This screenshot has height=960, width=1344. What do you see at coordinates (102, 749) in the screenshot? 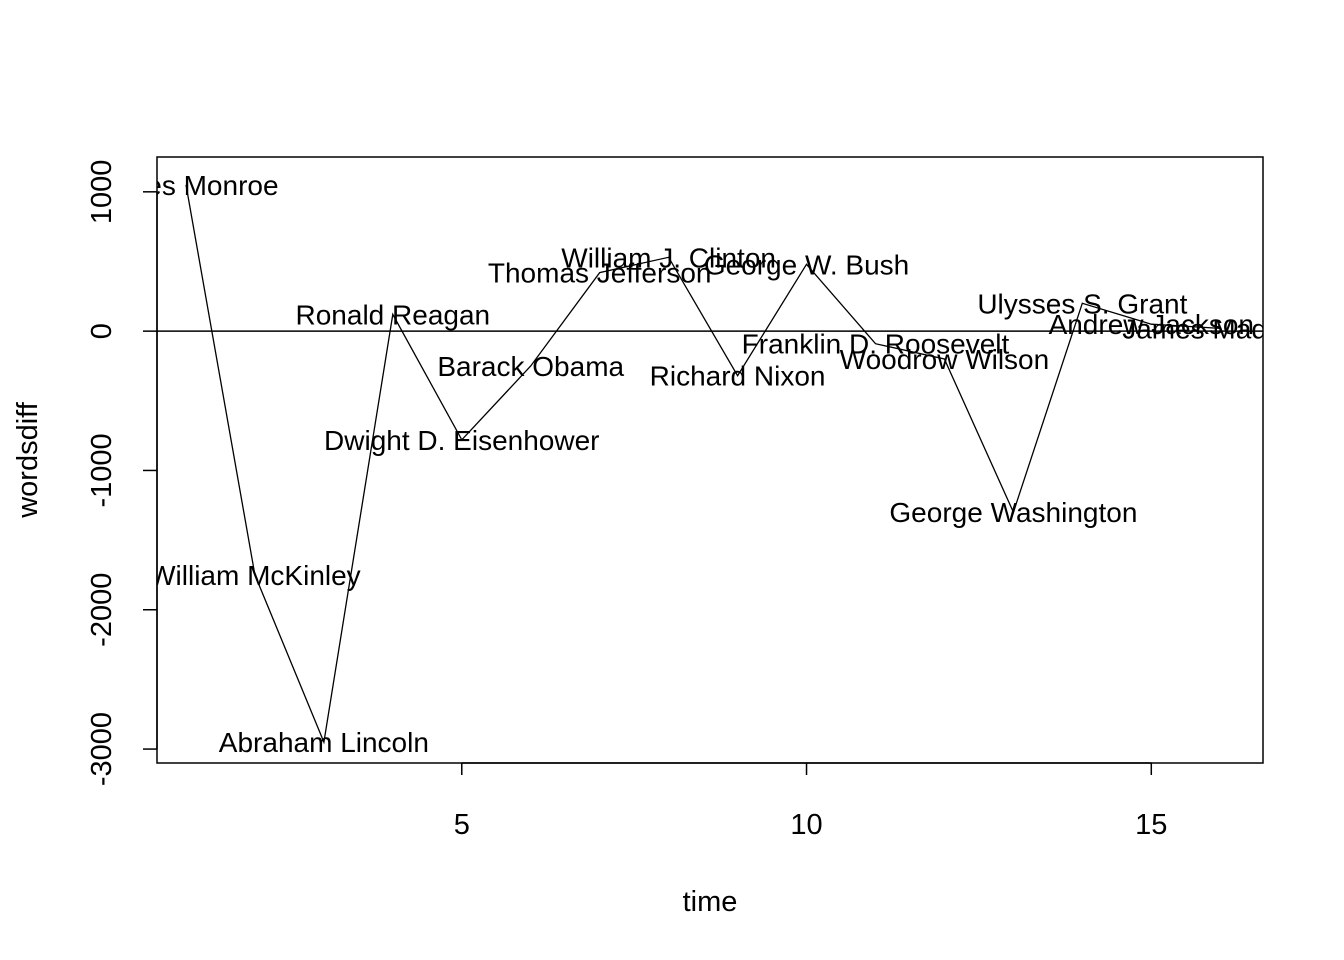
I see `y-tick-label: -3000` at bounding box center [102, 749].